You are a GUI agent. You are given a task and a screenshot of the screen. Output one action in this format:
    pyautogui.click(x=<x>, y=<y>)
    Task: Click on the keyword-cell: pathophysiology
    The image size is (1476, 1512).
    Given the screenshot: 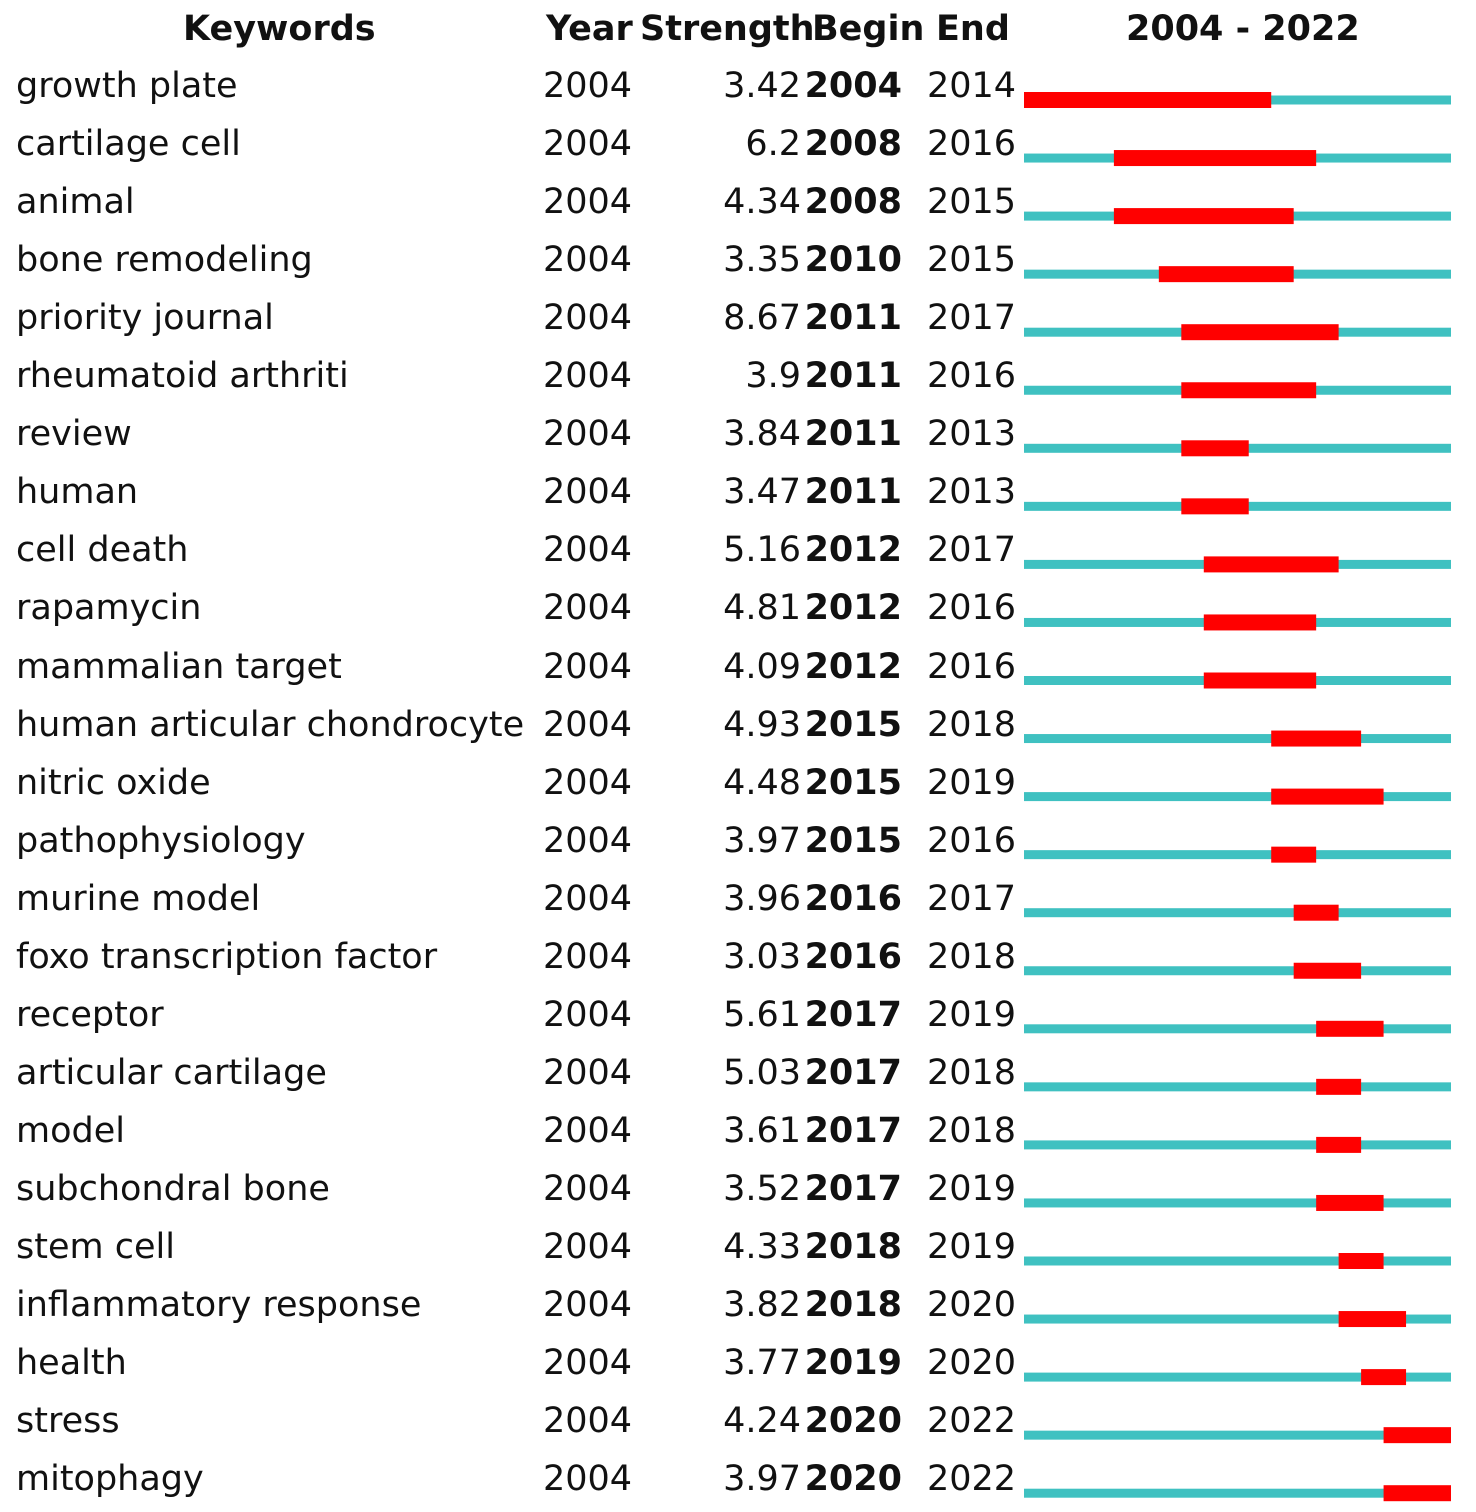 What is the action you would take?
    pyautogui.click(x=161, y=840)
    